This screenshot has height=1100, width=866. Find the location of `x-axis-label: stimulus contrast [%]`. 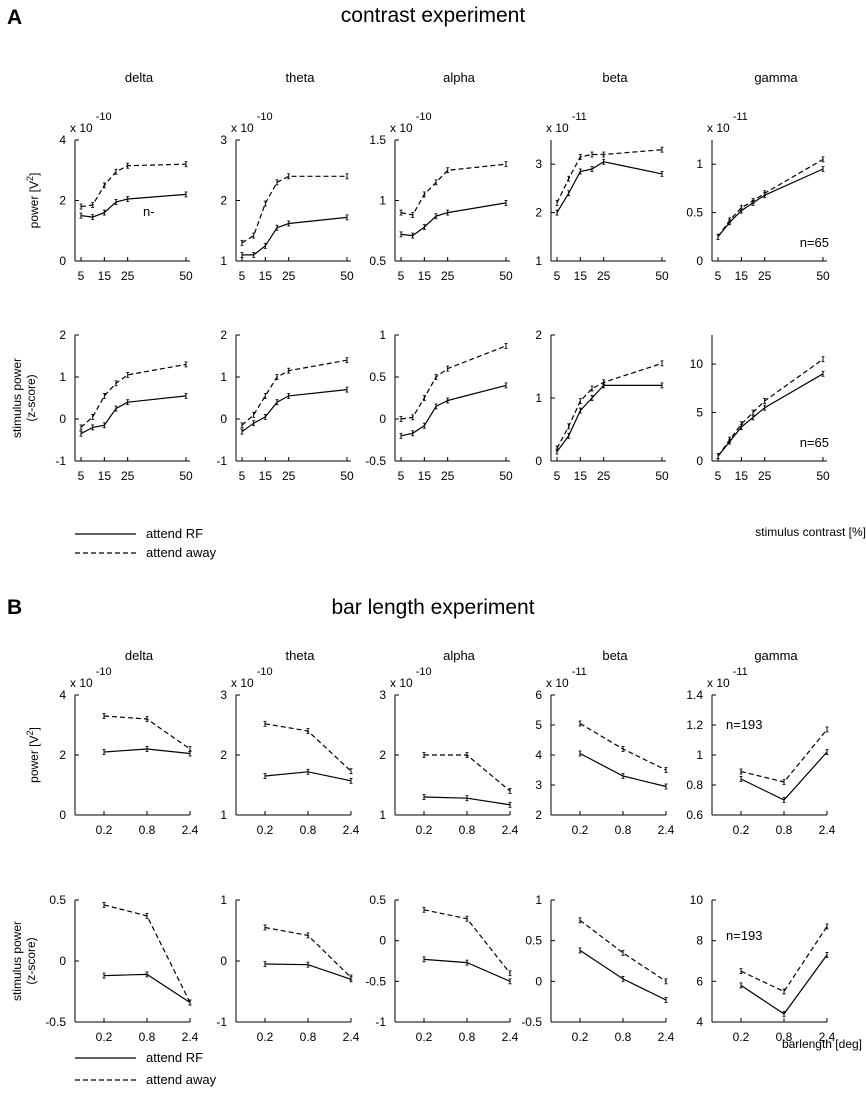

x-axis-label: stimulus contrast [%] is located at coordinates (810, 532).